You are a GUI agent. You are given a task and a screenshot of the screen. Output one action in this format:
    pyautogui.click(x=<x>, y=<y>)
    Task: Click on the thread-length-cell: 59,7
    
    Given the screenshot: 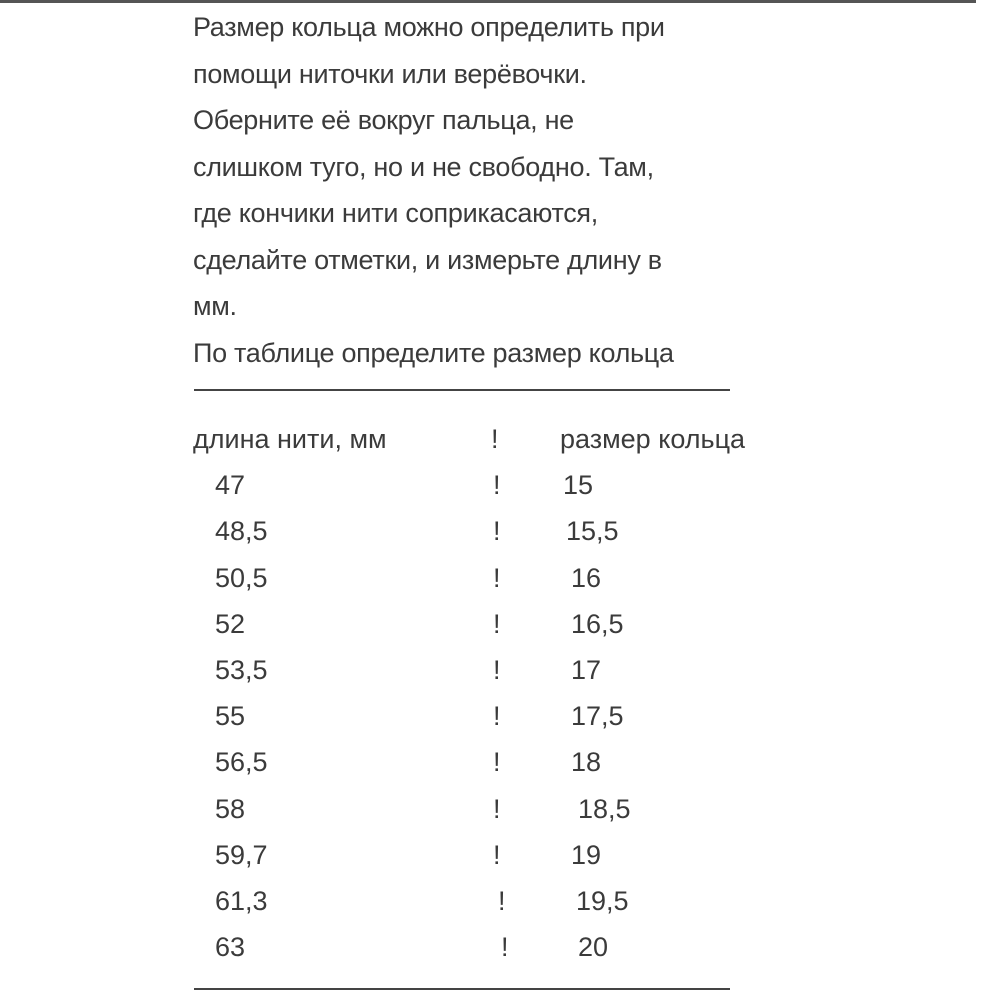 What is the action you would take?
    pyautogui.click(x=241, y=854)
    